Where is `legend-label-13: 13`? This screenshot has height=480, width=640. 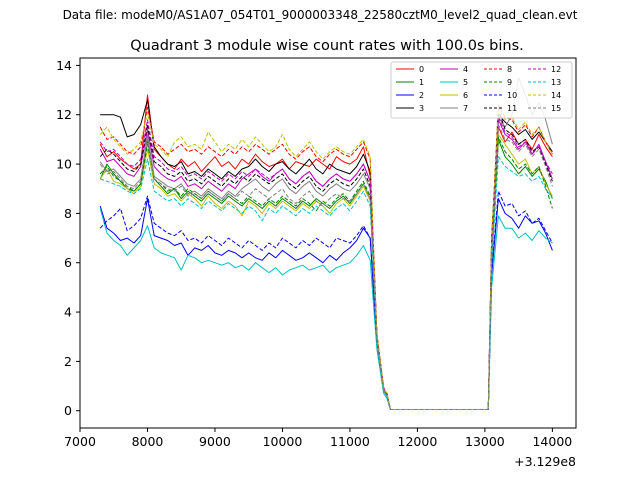 legend-label-13: 13 is located at coordinates (556, 82).